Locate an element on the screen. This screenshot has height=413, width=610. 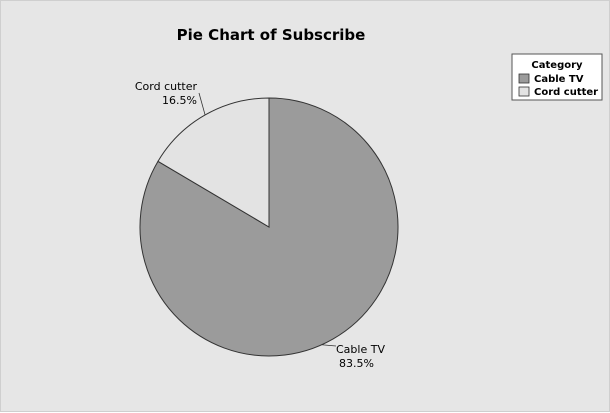
legend-label-cable-tv: Cable TV is located at coordinates (559, 79).